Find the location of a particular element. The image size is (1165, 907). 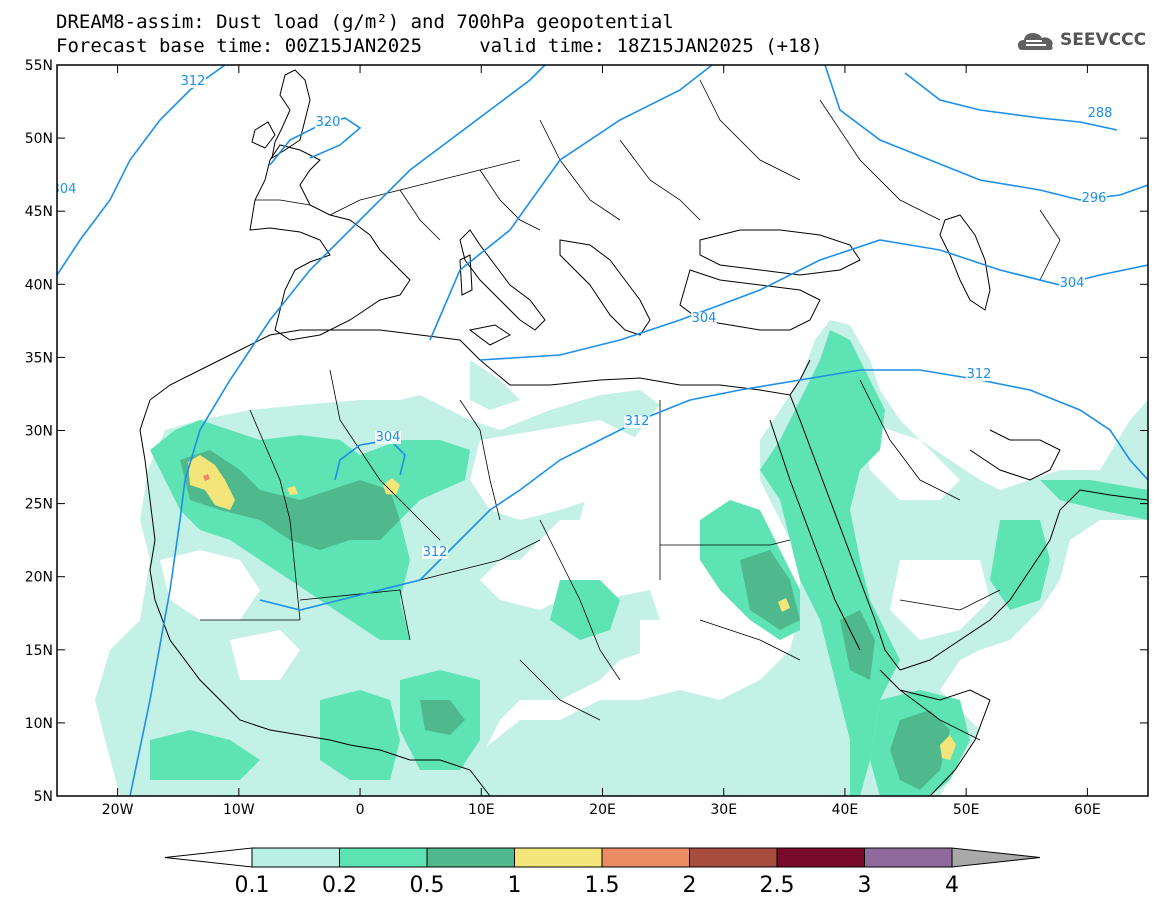

lon-tick-label: 20W is located at coordinates (118, 810).